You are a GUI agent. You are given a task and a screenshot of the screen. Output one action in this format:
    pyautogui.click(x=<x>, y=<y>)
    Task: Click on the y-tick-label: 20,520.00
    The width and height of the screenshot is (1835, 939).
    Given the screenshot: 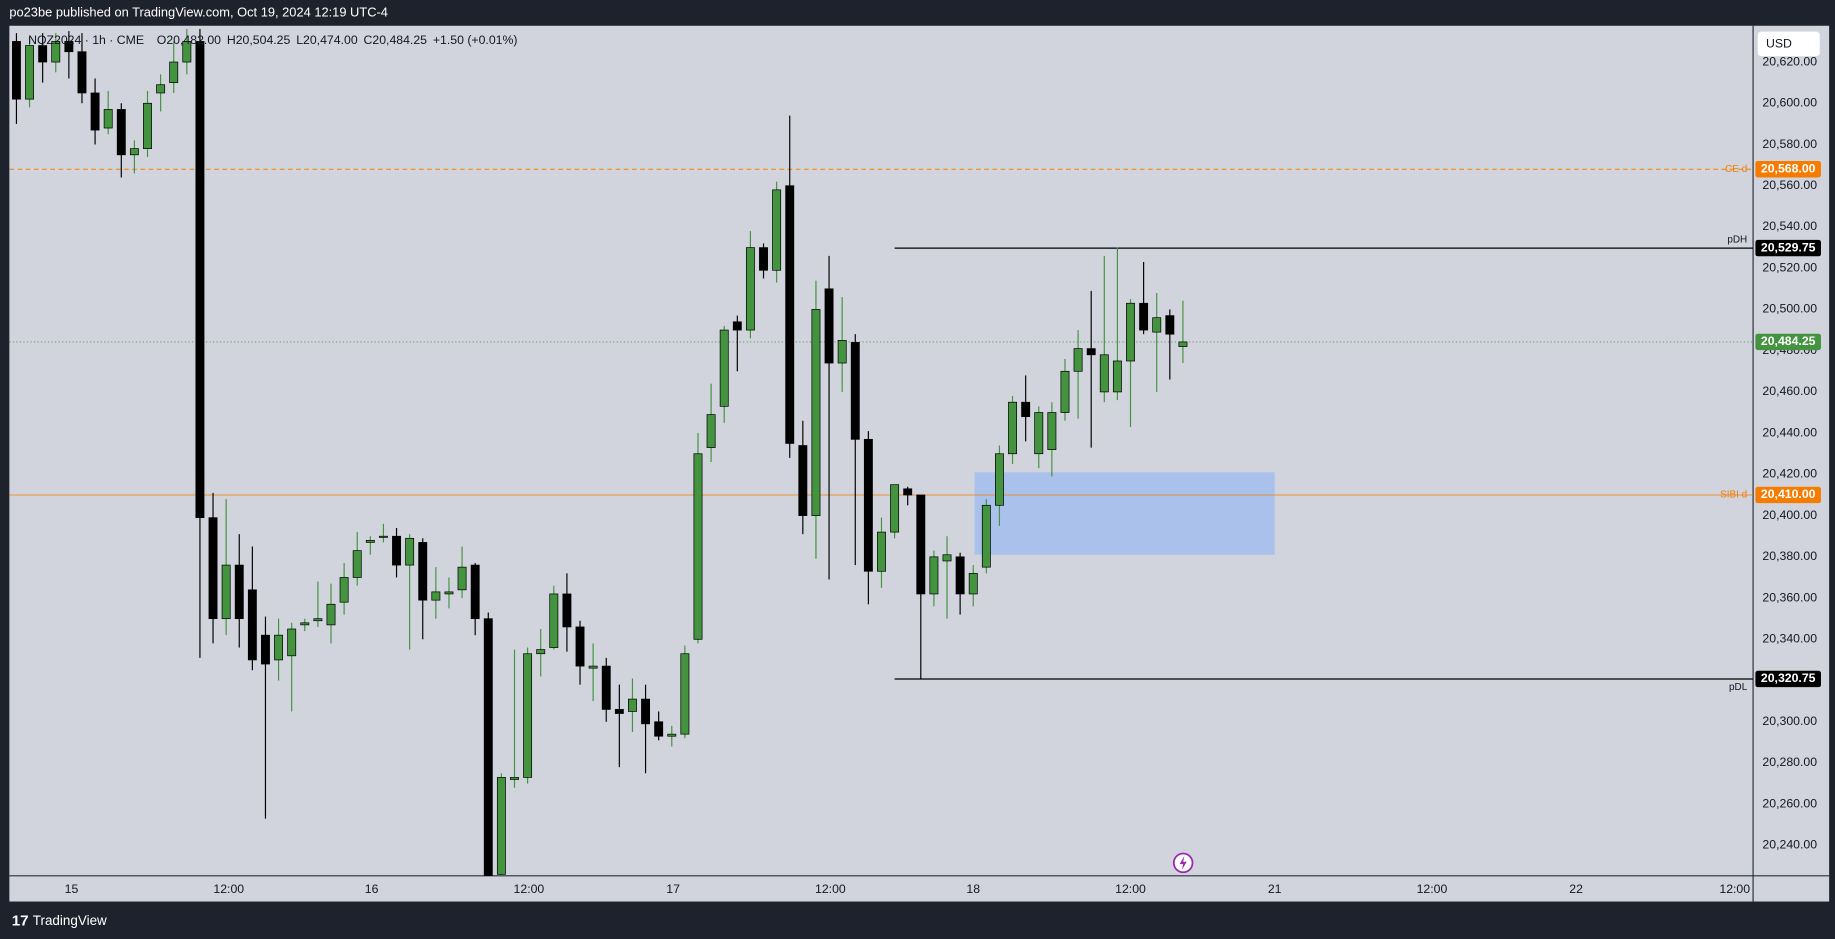 What is the action you would take?
    pyautogui.click(x=1789, y=267)
    